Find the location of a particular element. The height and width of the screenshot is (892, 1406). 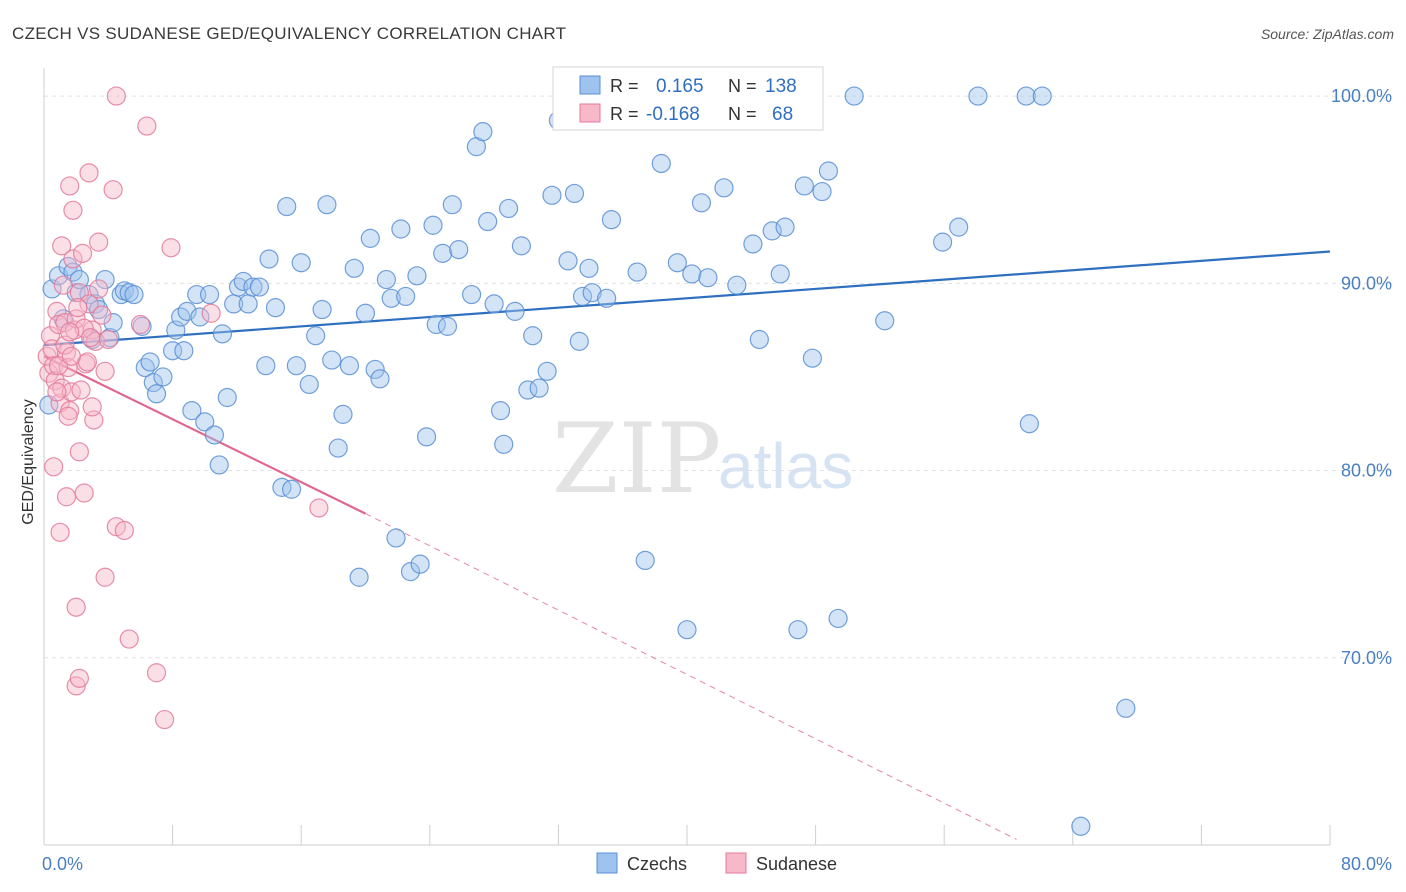

legend-swatch-czechs is located at coordinates (590, 85).